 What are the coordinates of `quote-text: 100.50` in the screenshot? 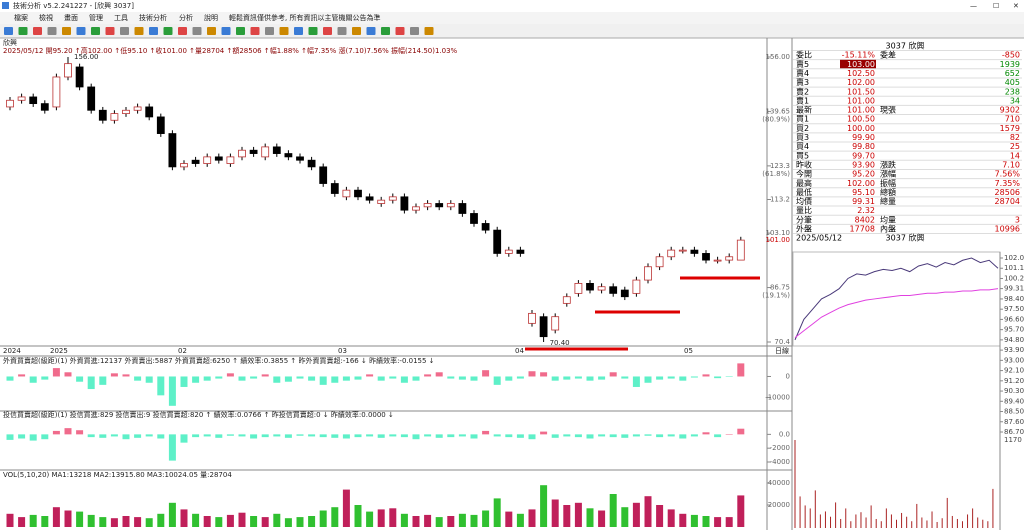 It's located at (861, 119).